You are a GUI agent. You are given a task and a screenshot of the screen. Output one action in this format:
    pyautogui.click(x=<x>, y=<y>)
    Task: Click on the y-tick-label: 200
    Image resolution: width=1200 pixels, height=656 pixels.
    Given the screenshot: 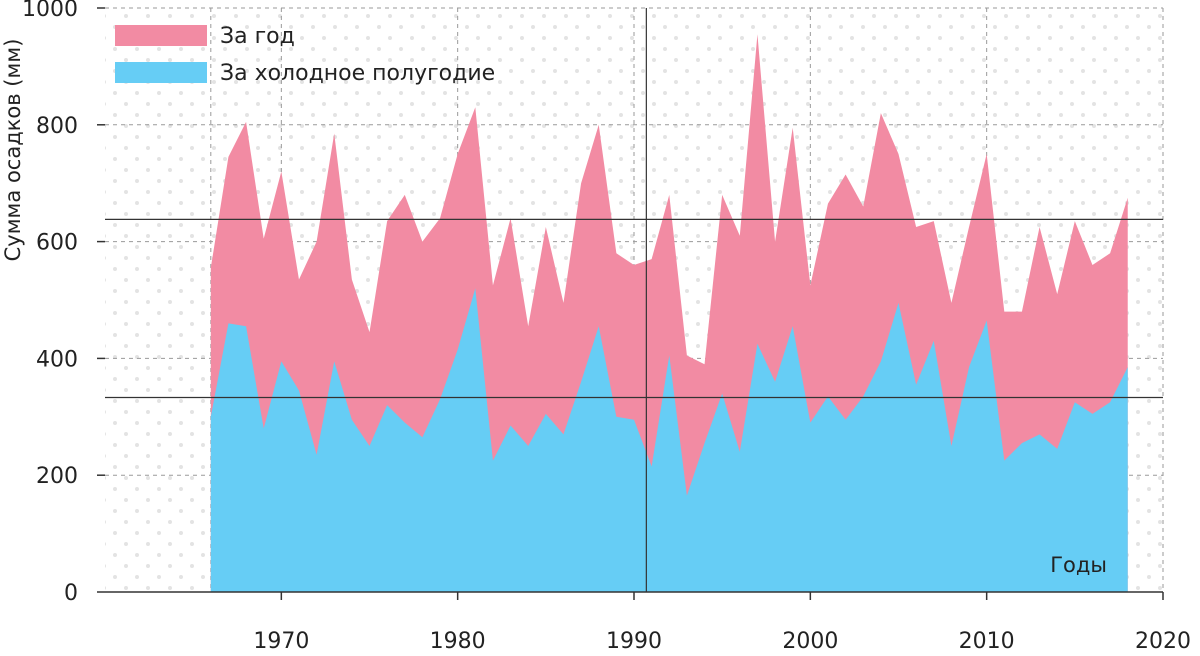 What is the action you would take?
    pyautogui.click(x=57, y=476)
    